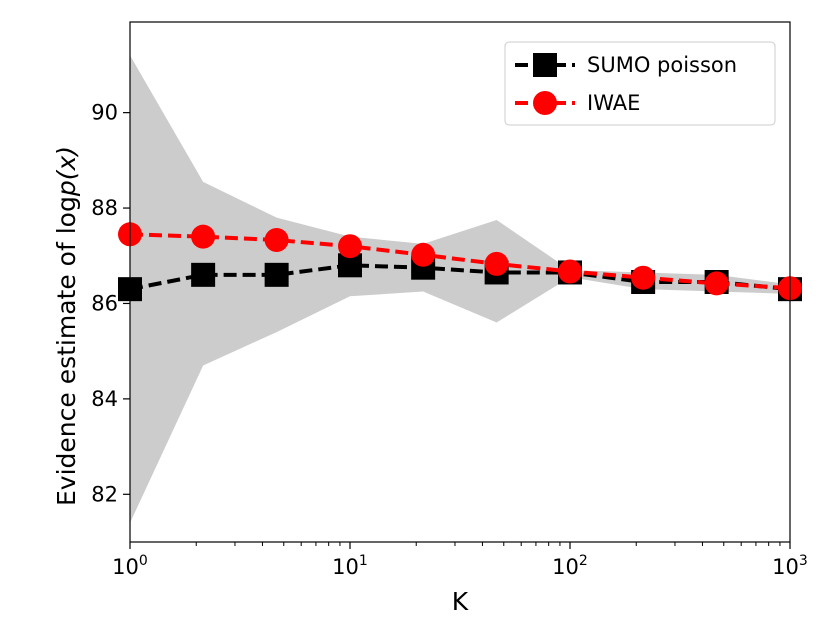  What do you see at coordinates (104, 399) in the screenshot?
I see `y-tick-label: 84` at bounding box center [104, 399].